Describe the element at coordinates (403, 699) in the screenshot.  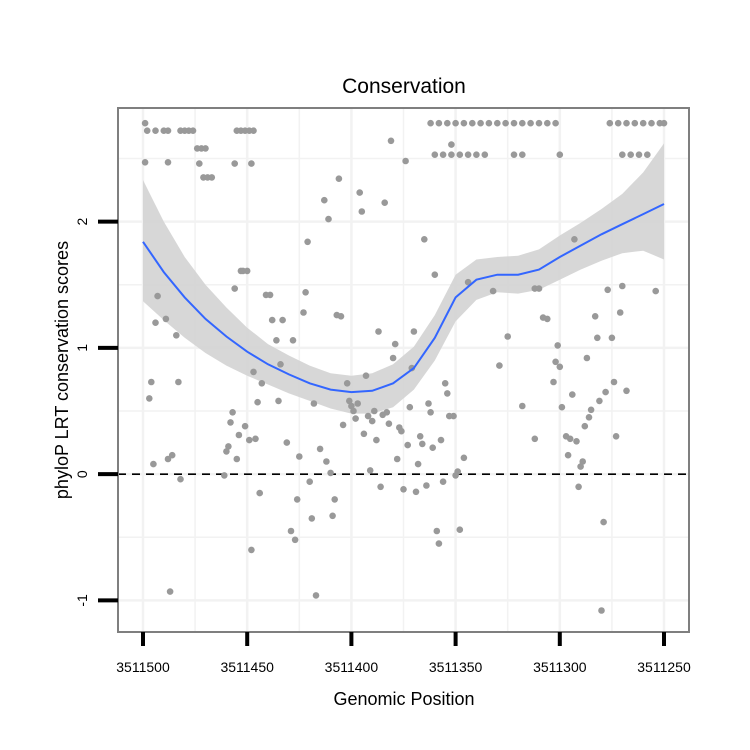
I see `x-axis-label: Genomic Position` at that location.